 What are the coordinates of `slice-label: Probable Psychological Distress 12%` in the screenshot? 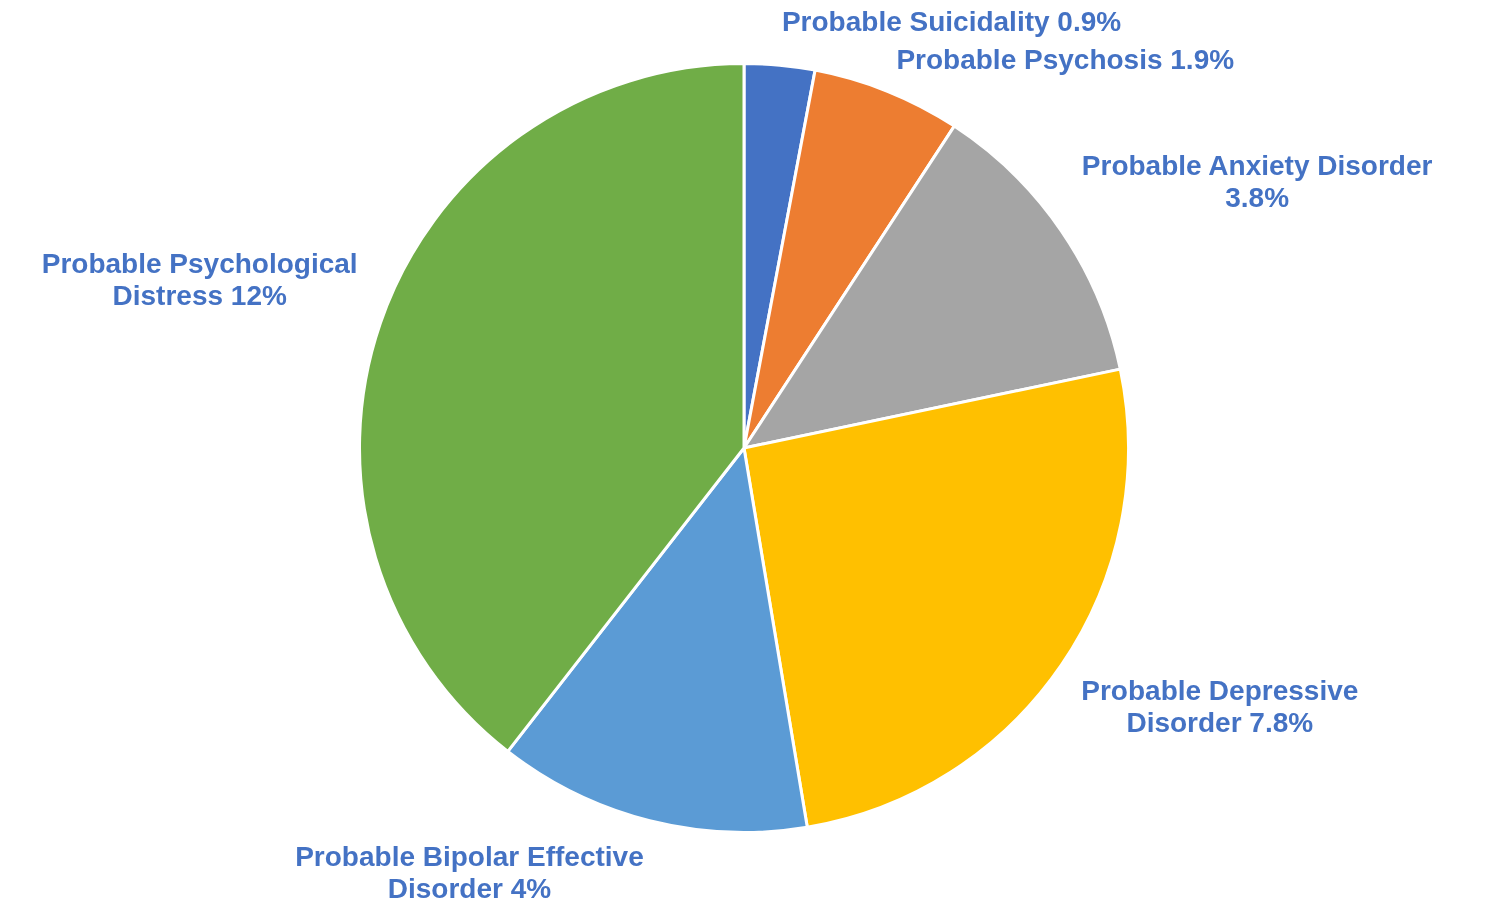 It's located at (199, 280).